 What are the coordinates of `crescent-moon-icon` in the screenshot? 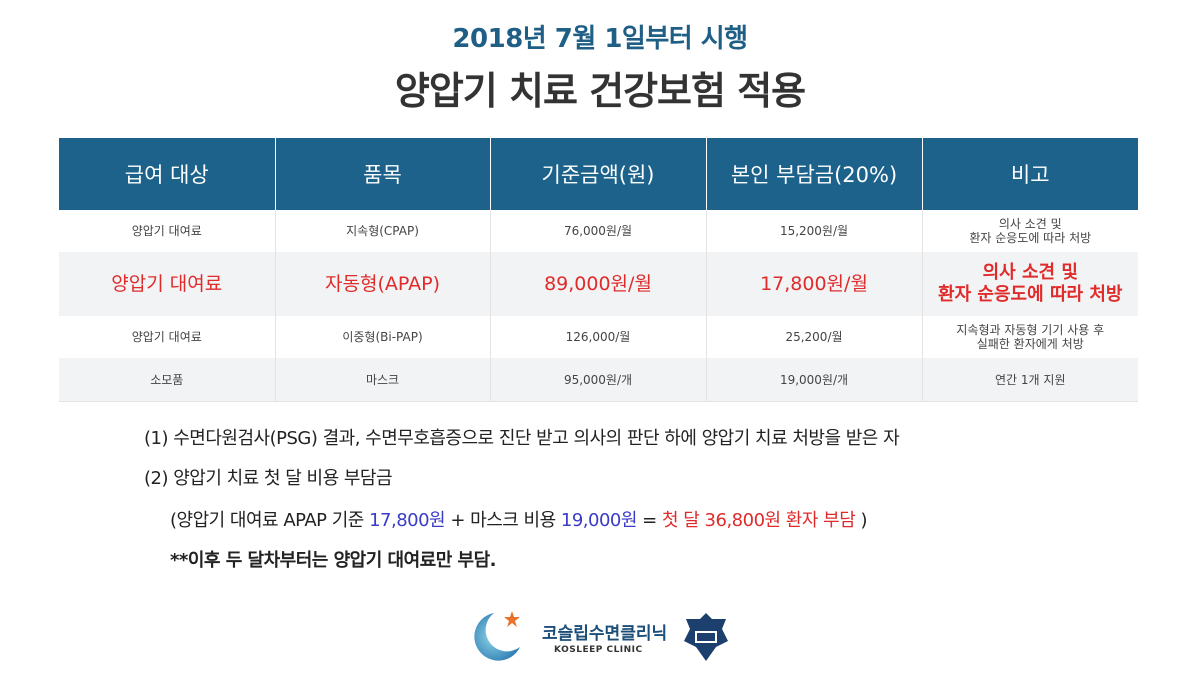 It's located at (497, 636).